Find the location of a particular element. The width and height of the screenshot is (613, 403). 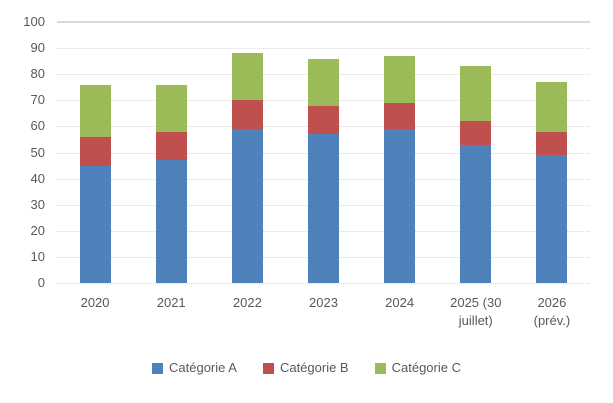

bar-segment-2026-pr-v--serie-1 is located at coordinates (552, 219).